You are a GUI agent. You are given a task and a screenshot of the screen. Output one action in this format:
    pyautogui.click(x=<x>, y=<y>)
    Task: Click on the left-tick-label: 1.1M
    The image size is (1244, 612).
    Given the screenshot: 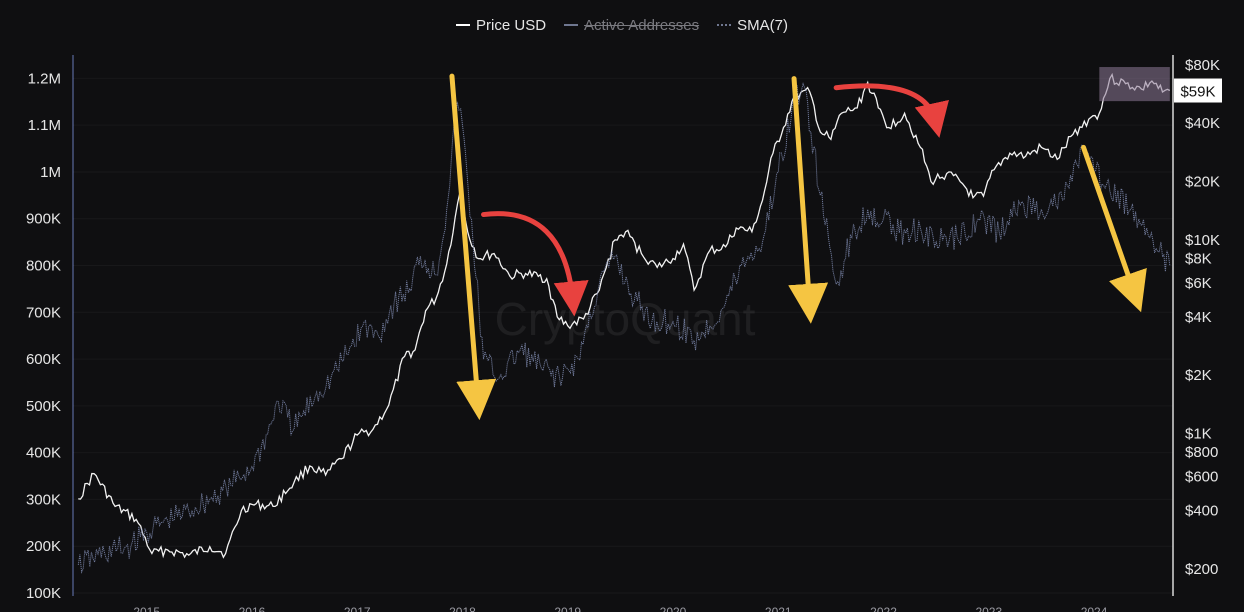 What is the action you would take?
    pyautogui.click(x=44, y=125)
    